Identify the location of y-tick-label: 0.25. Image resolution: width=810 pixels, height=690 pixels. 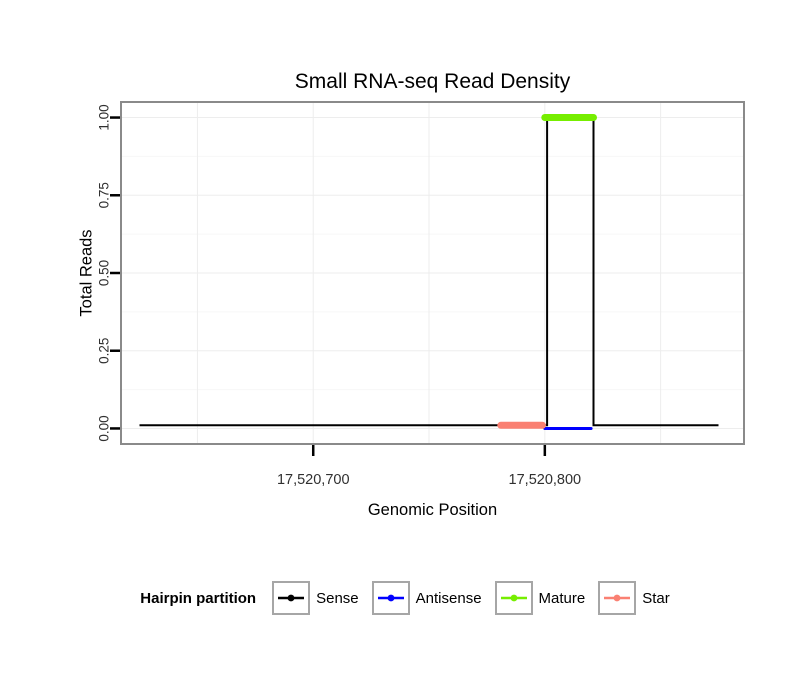
(104, 351).